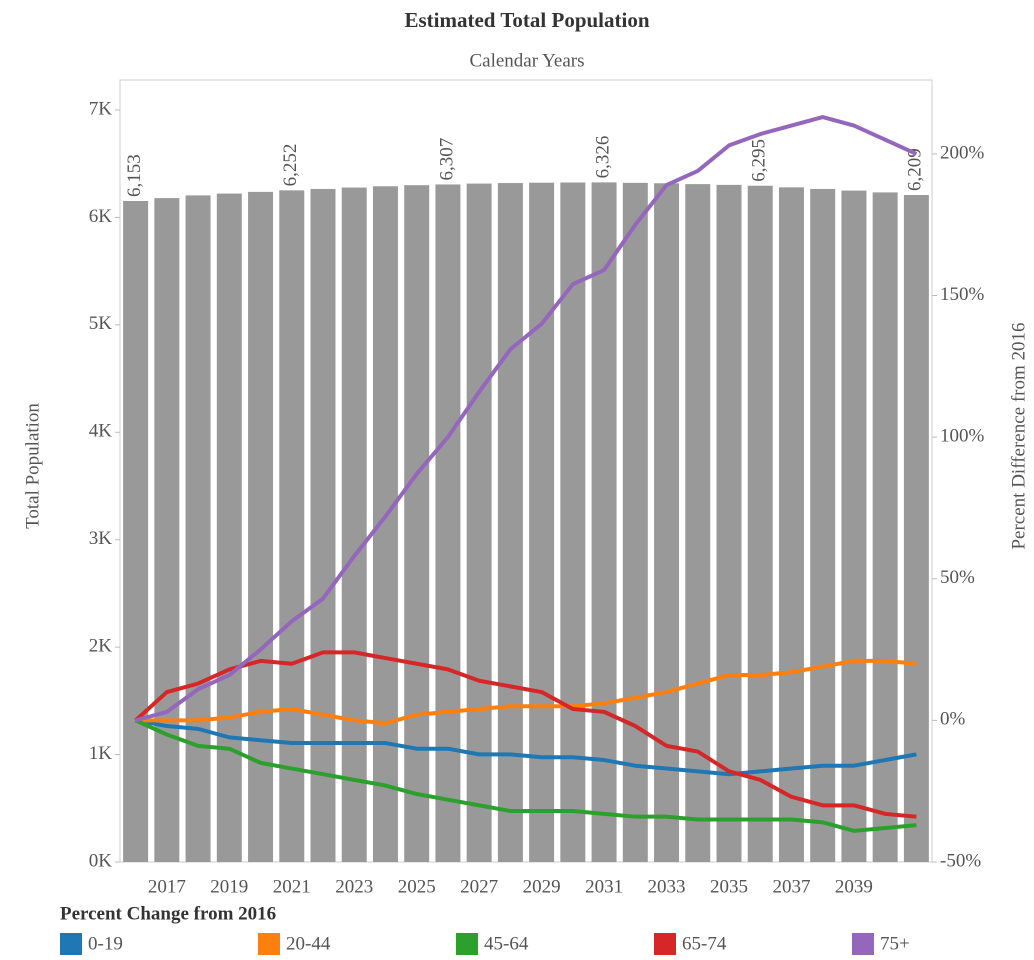  What do you see at coordinates (895, 943) in the screenshot?
I see `legend-label: 75+` at bounding box center [895, 943].